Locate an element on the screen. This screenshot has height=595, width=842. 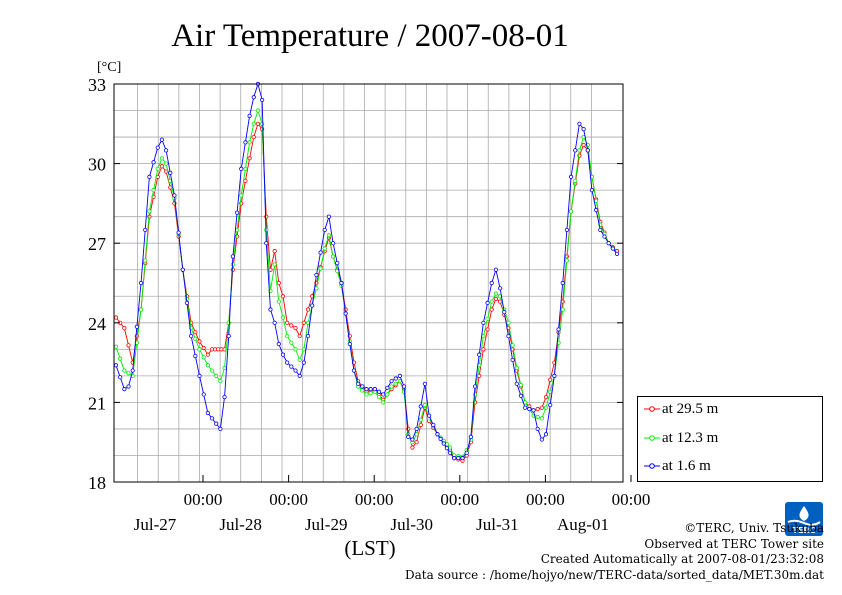
x-tick-date: Jul-28 is located at coordinates (240, 524).